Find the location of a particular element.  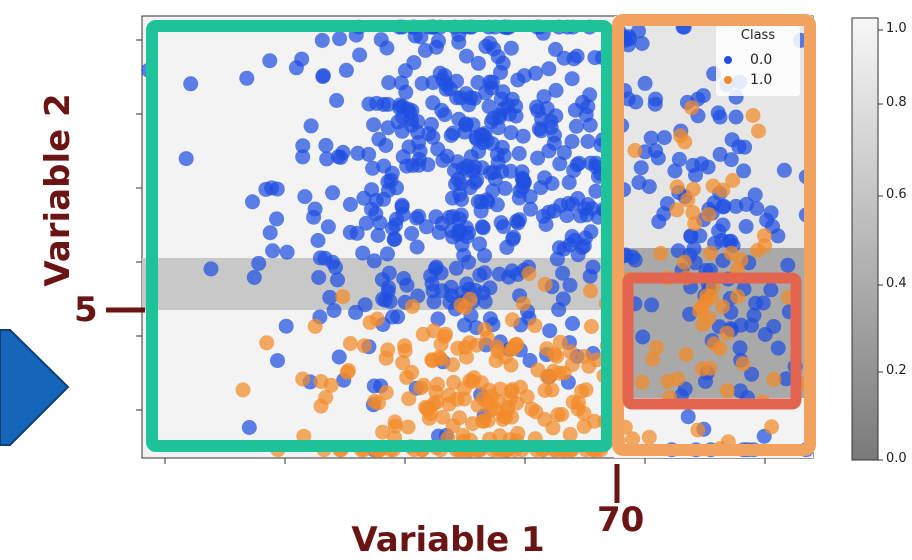

x-threshold-label: 70 is located at coordinates (621, 520).